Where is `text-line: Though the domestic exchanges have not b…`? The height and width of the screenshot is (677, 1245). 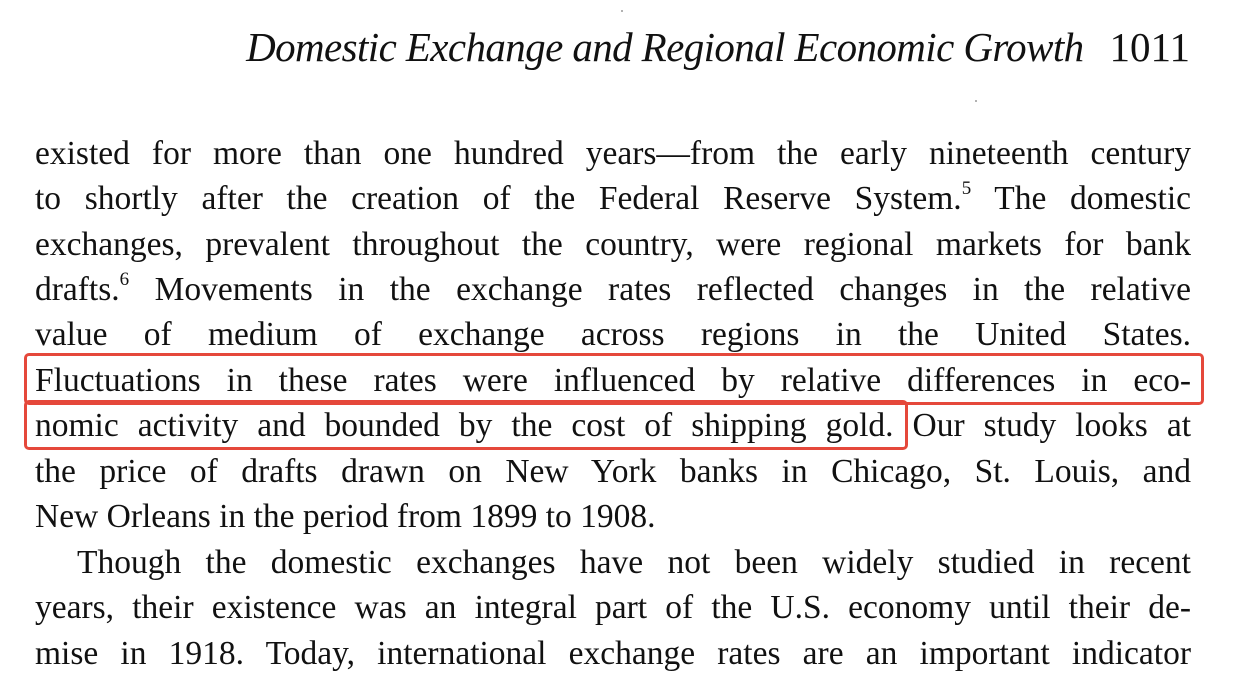 text-line: Though the domestic exchanges have not b… is located at coordinates (634, 562).